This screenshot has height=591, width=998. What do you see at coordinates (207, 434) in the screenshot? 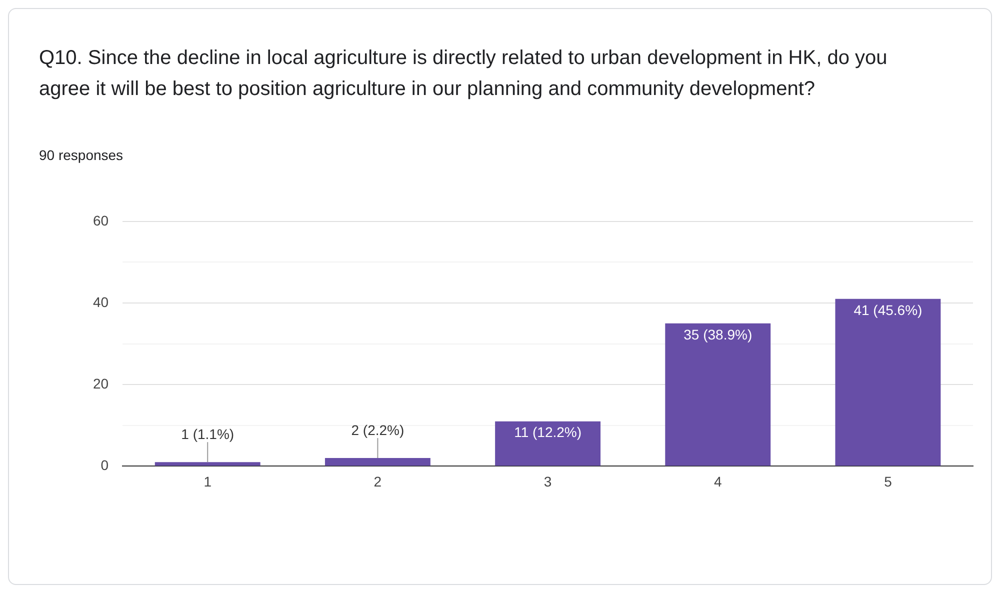
I see `data-label: 1 (1.1%)` at bounding box center [207, 434].